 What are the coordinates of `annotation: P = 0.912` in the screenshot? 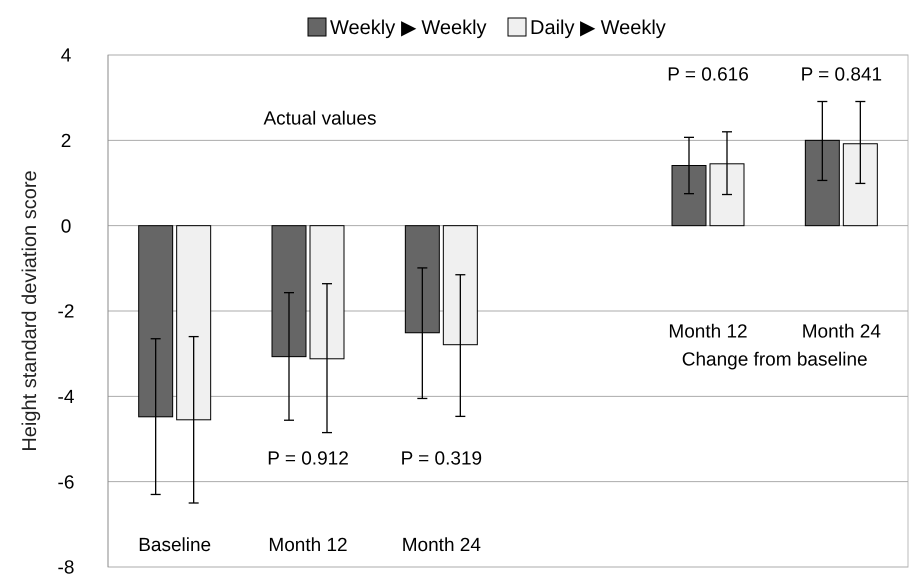 It's located at (308, 459).